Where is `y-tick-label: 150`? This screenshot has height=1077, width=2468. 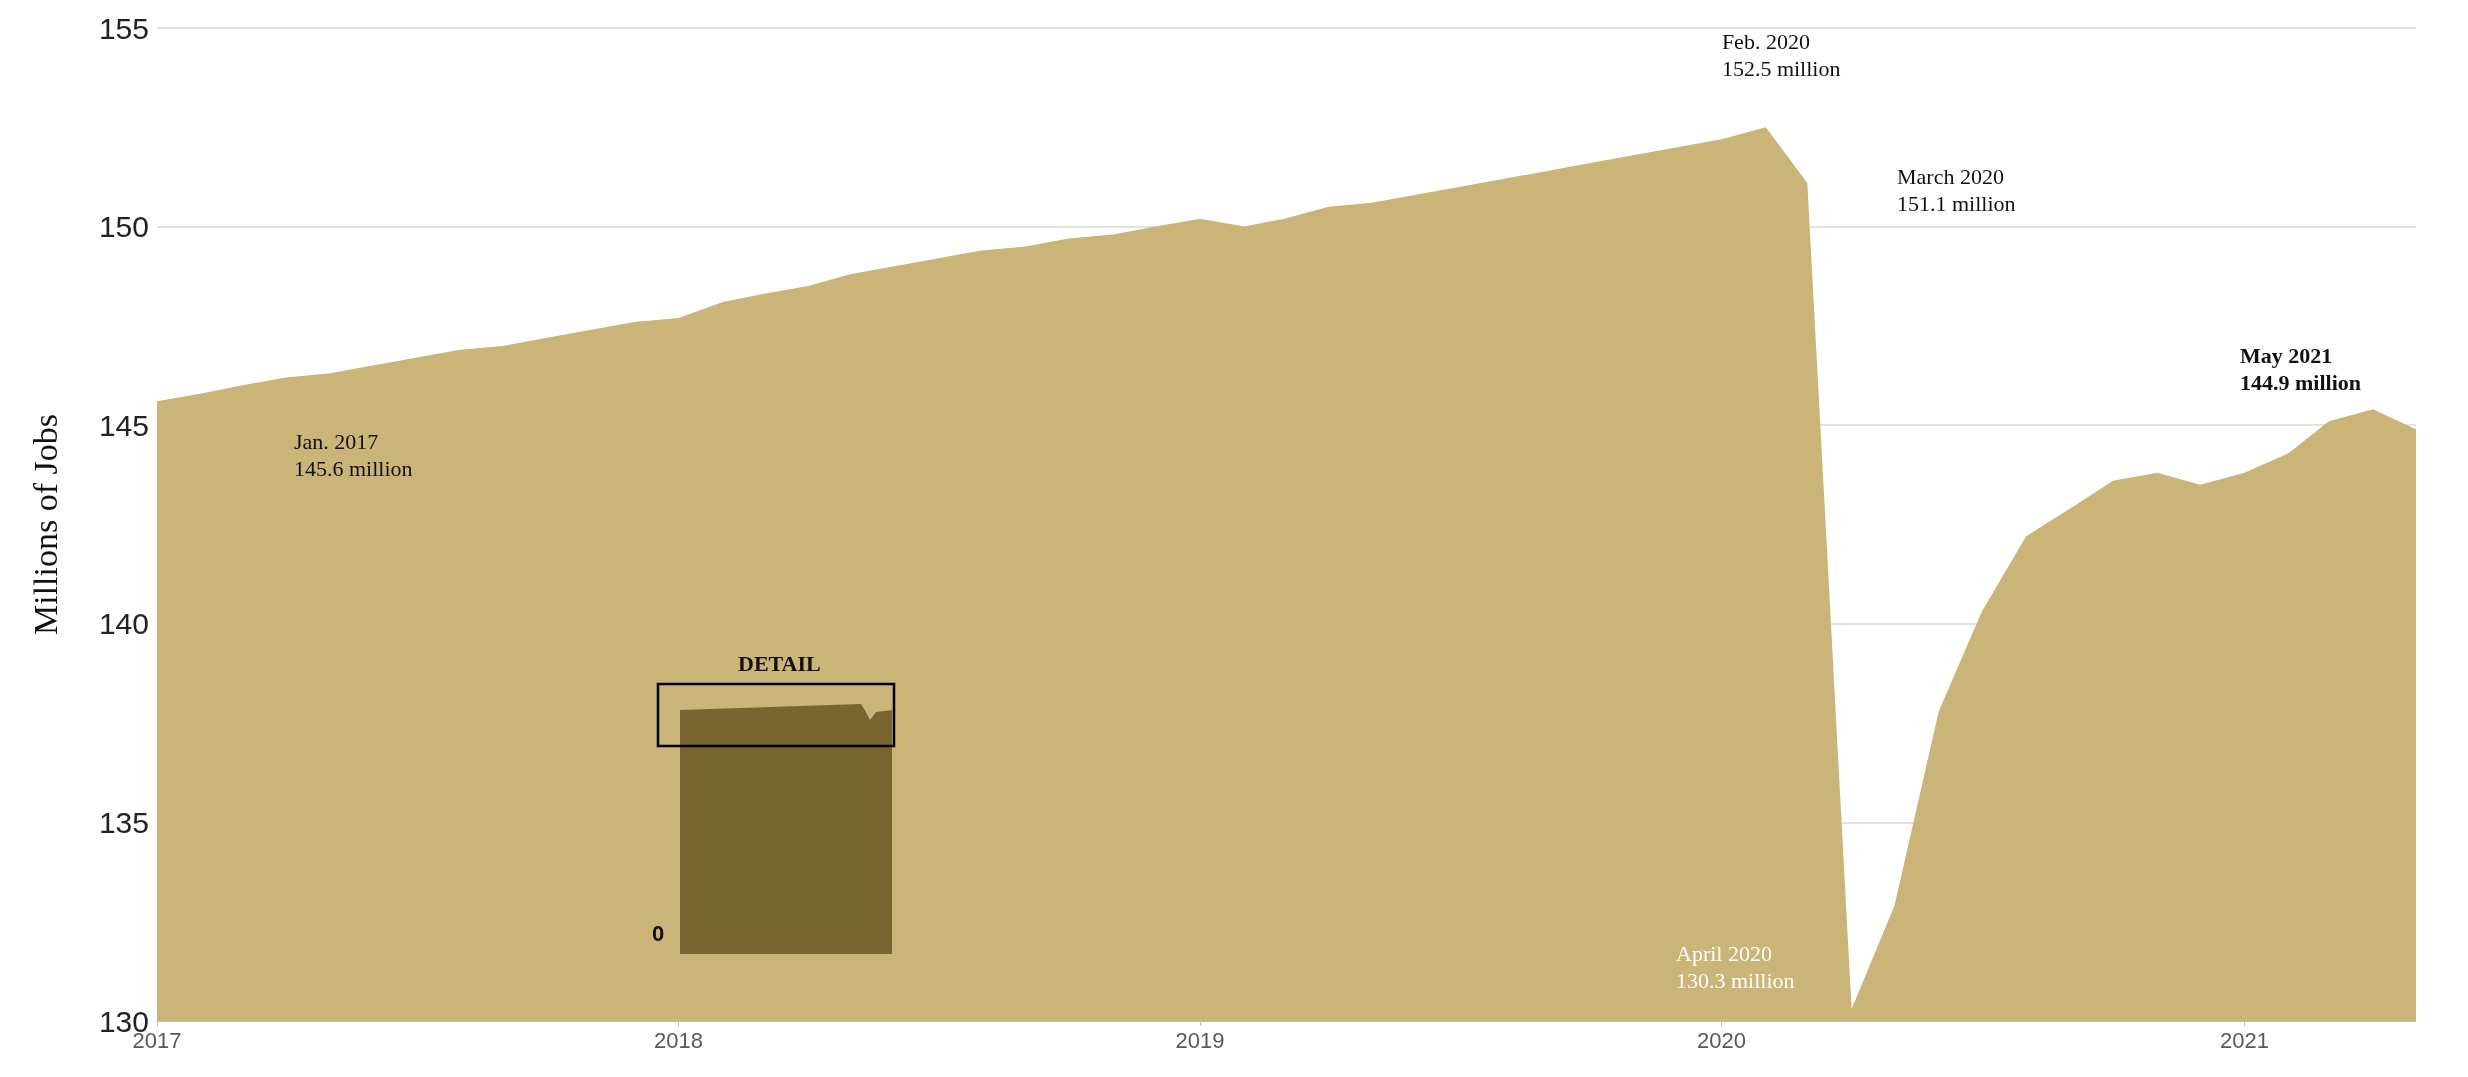
y-tick-label: 150 is located at coordinates (123, 227).